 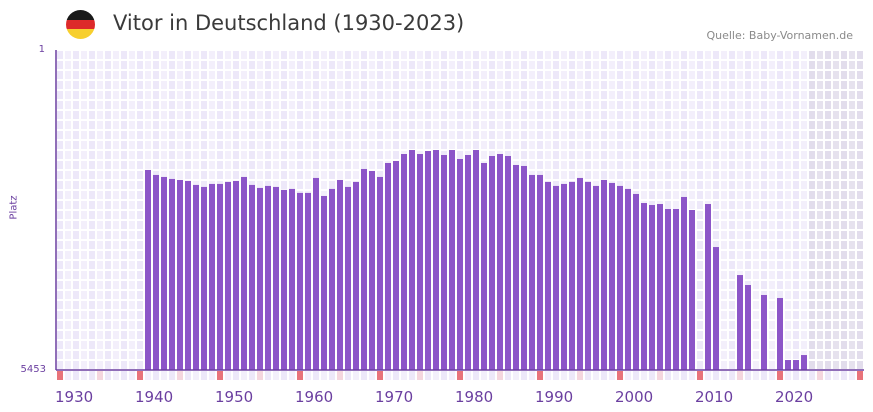 I want to click on year-marker, so click(x=308, y=375).